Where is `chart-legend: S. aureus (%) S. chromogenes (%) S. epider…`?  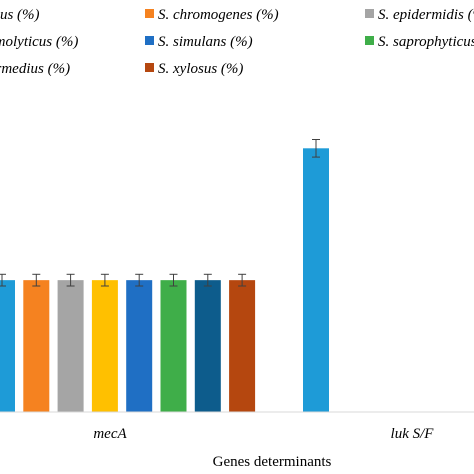 chart-legend: S. aureus (%) S. chromogenes (%) S. epider… is located at coordinates (237, 42).